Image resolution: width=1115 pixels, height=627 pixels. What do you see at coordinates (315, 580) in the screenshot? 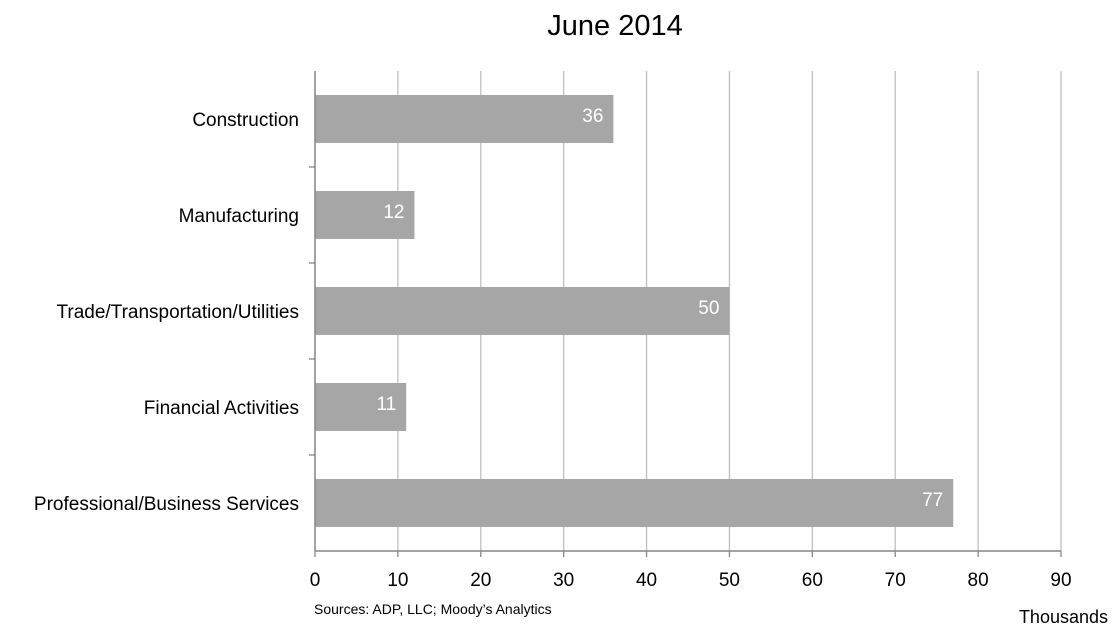
I see `x-tick-label: 0` at bounding box center [315, 580].